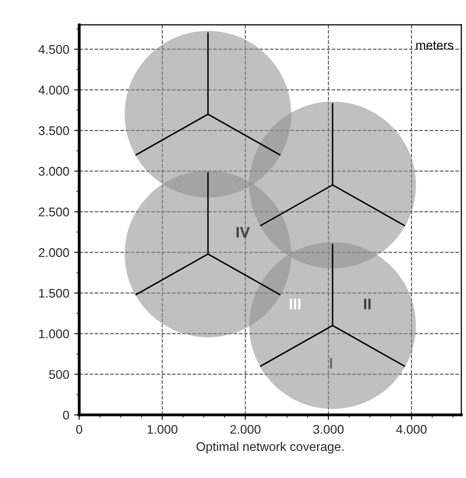 The height and width of the screenshot is (478, 466). What do you see at coordinates (59, 374) in the screenshot?
I see `y-tick-label: 500` at bounding box center [59, 374].